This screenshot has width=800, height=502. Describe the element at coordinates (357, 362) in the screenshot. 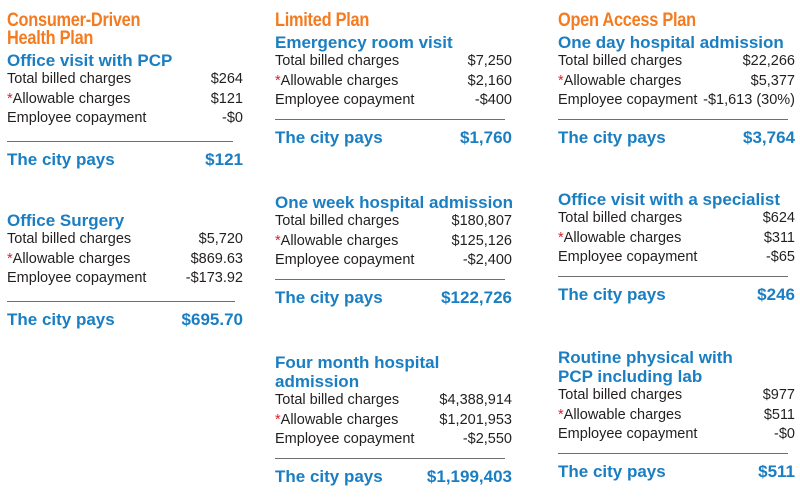

I see `section-heading-line: Four month hospital` at that location.